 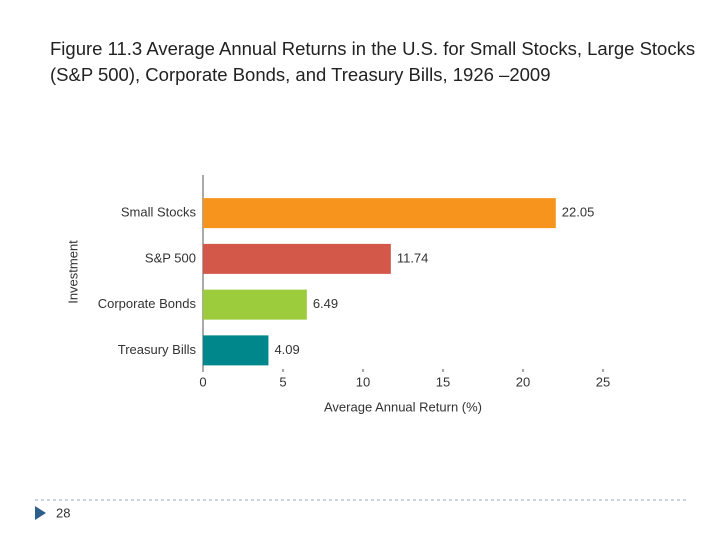 I want to click on page-number: 28, so click(x=63, y=512).